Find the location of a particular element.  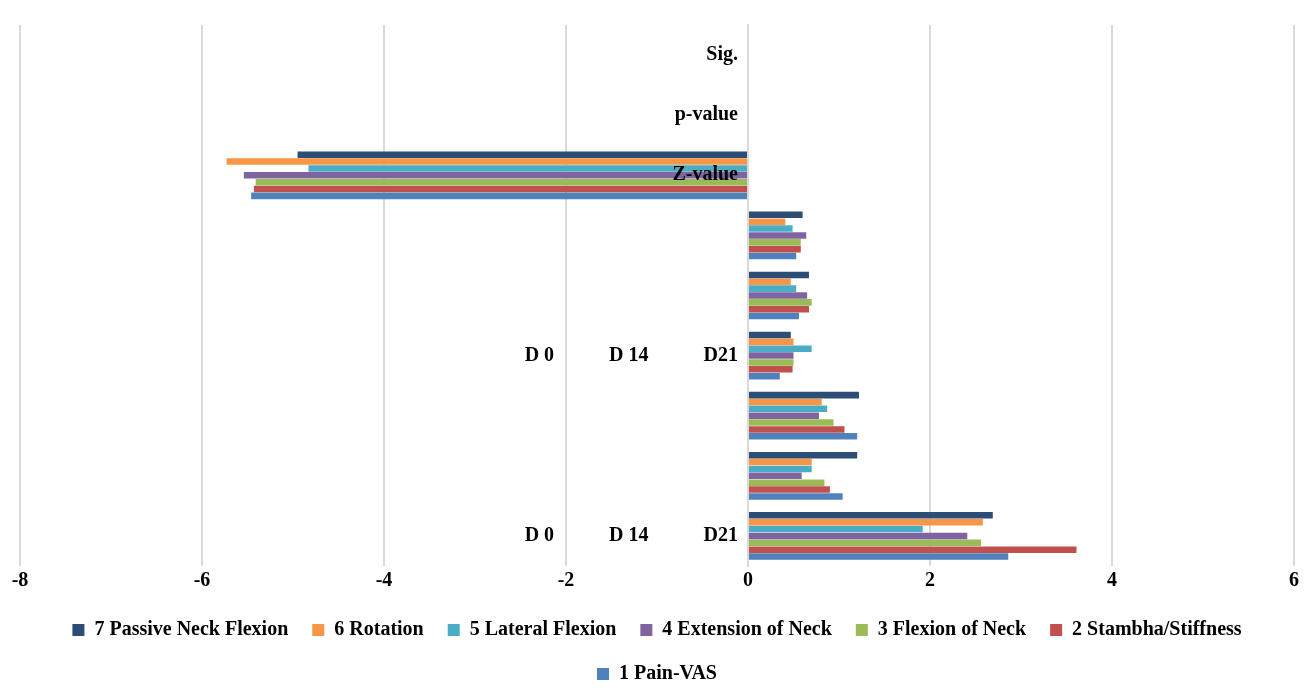

x-tick-label: -8 is located at coordinates (20, 579).